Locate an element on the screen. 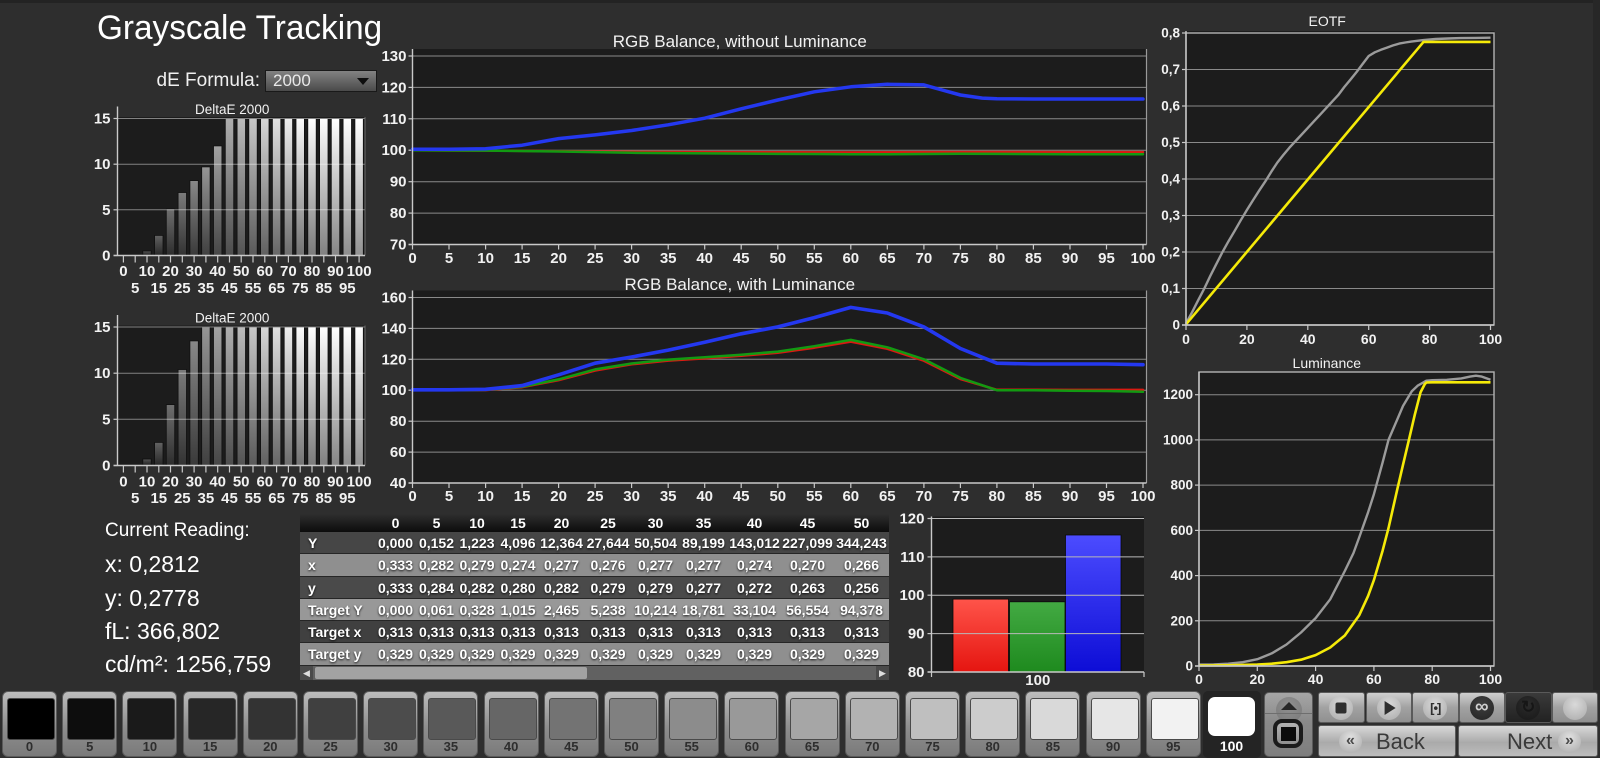 Image resolution: width=1600 pixels, height=758 pixels. svg-text: 400 is located at coordinates (1181, 575).